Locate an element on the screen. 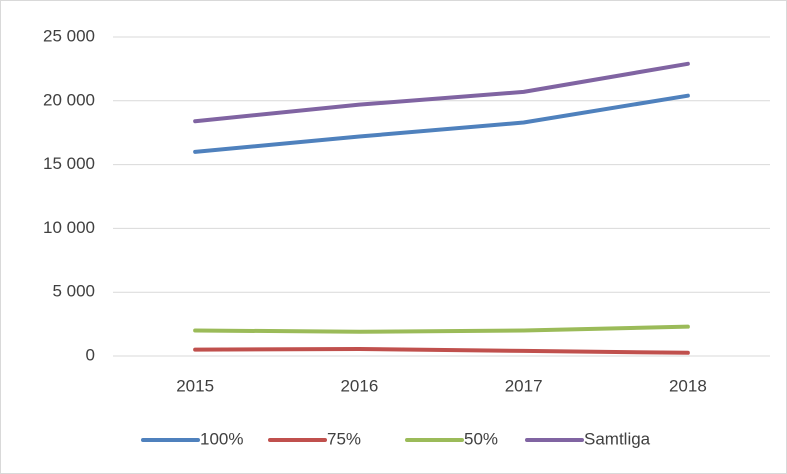 The width and height of the screenshot is (787, 474). x-tick-label: 2015 is located at coordinates (195, 385).